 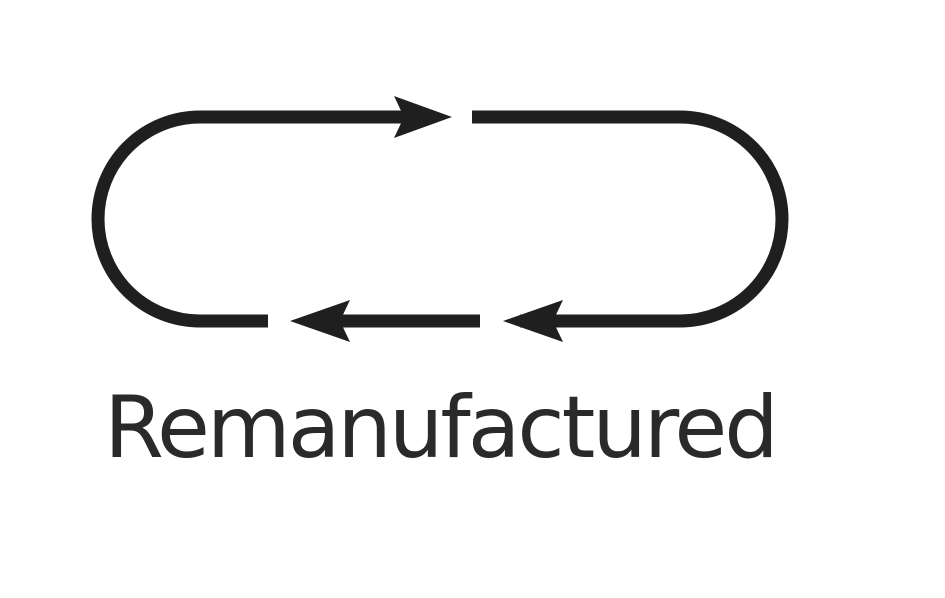 I want to click on cycle-left-loop, so click(x=261, y=219).